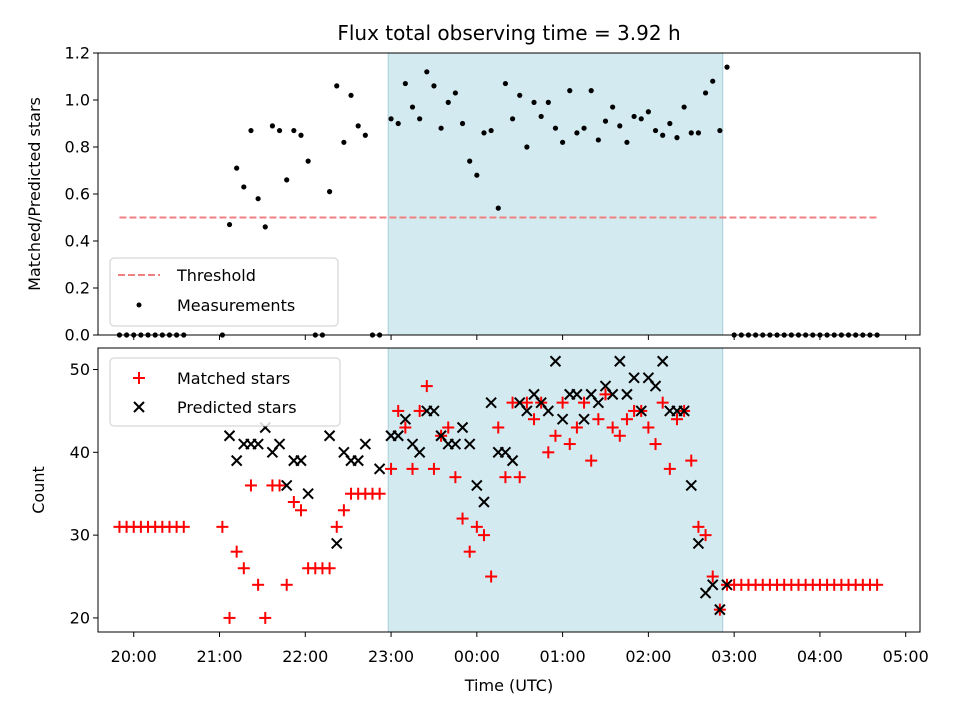  What do you see at coordinates (734, 656) in the screenshot?
I see `x-tick-label: 03:00` at bounding box center [734, 656].